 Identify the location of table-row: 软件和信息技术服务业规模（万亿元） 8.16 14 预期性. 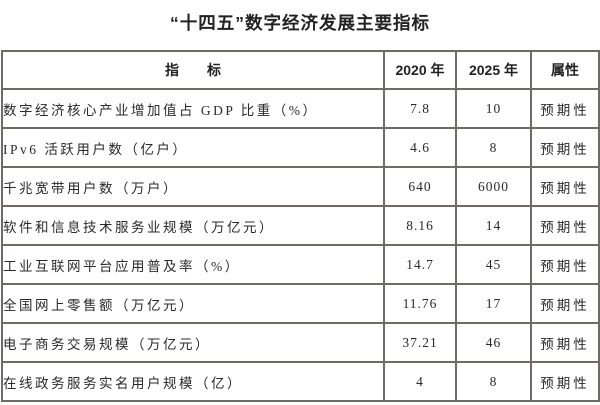
(300, 225).